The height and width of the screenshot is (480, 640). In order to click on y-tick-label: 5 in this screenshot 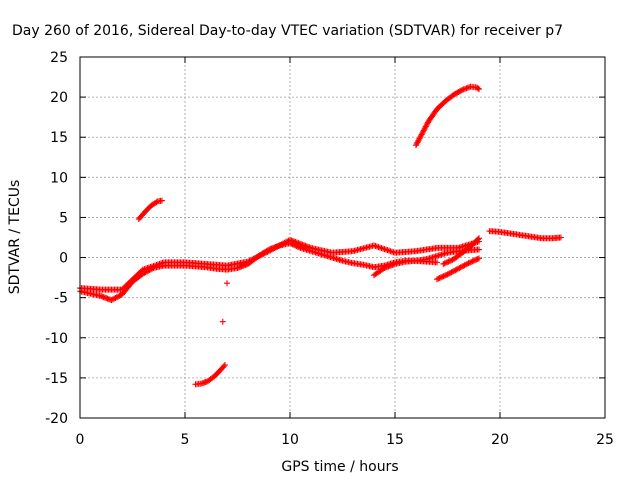, I will do `click(63, 218)`.